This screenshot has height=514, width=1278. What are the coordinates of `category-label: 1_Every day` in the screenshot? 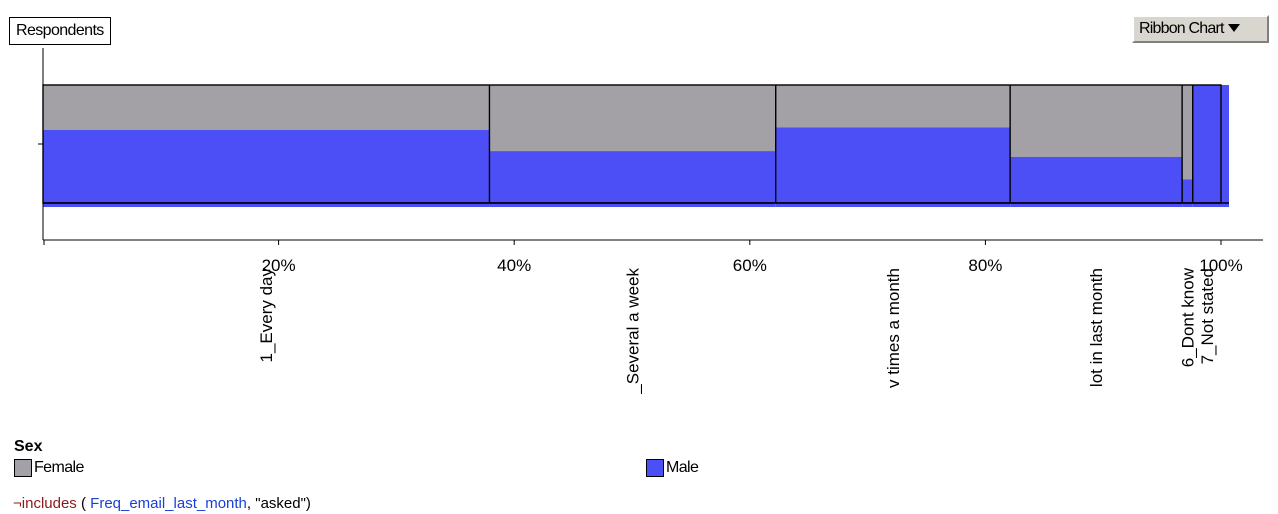 It's located at (266, 315).